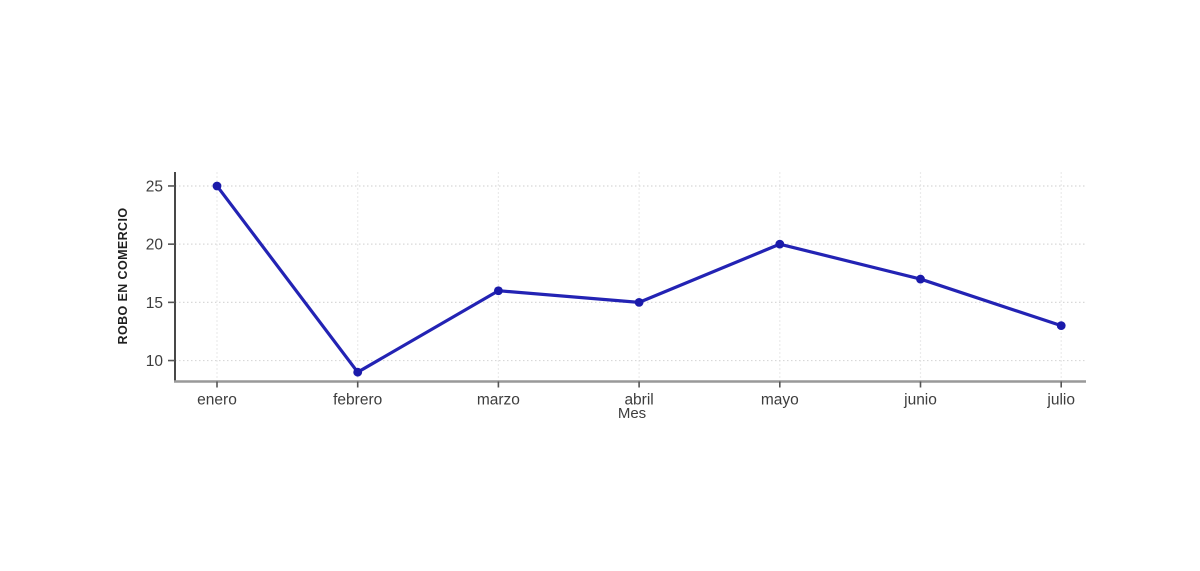  What do you see at coordinates (920, 400) in the screenshot?
I see `x-tick-label: junio` at bounding box center [920, 400].